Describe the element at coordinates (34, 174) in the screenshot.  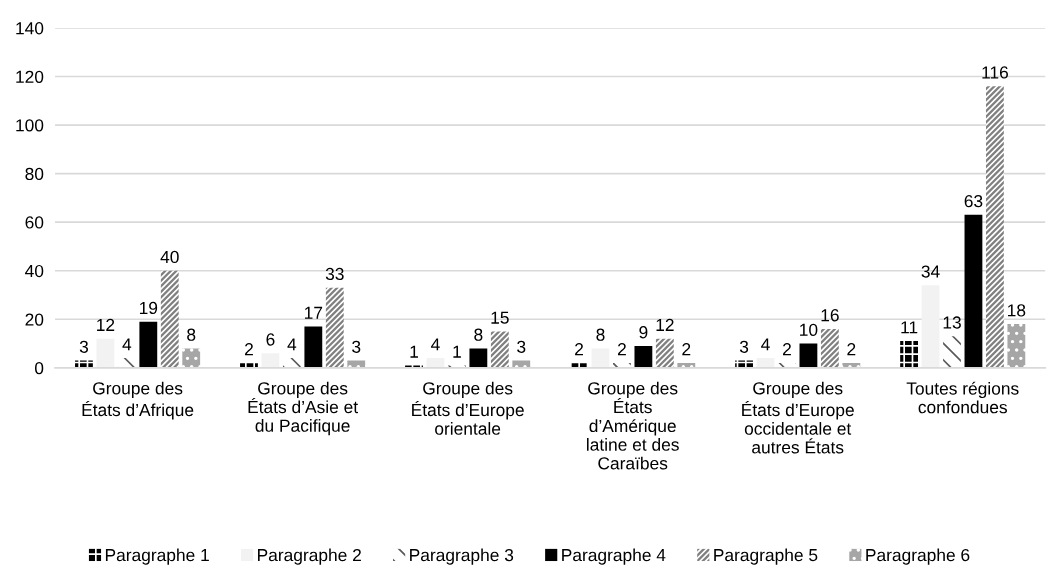
I see `y-tick-label: 80` at that location.